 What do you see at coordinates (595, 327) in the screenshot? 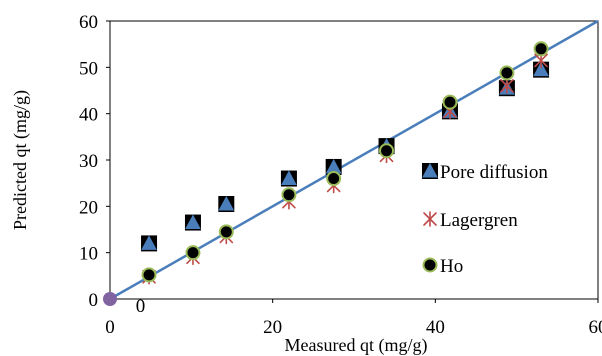
I see `x-tick-label: 60` at bounding box center [595, 327].